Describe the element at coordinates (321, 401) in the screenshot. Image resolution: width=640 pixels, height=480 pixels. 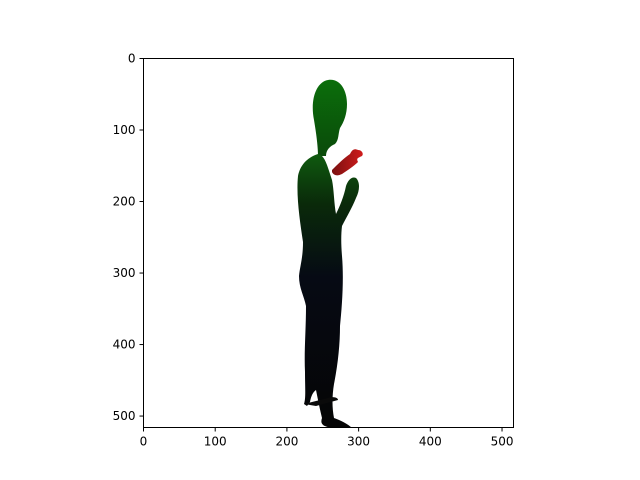
I see `person-back-foot` at that location.